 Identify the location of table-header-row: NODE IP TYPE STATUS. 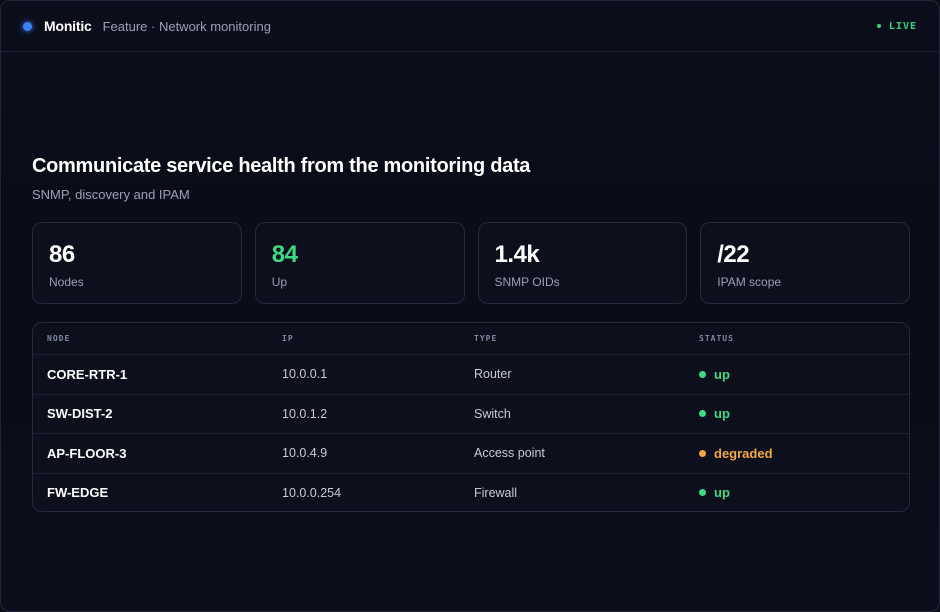
(471, 338).